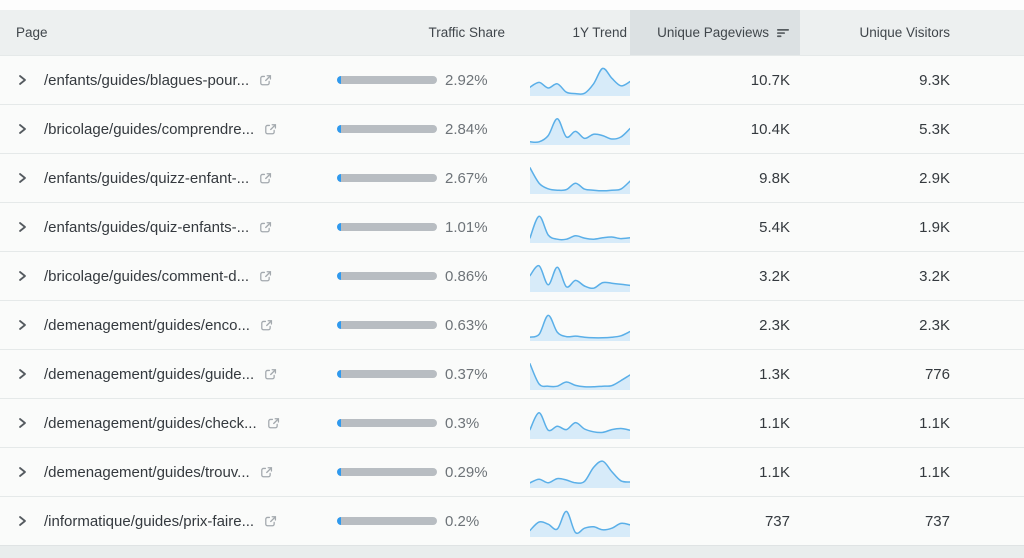 This screenshot has width=1024, height=558. I want to click on unique-visitors-value: 776, so click(937, 374).